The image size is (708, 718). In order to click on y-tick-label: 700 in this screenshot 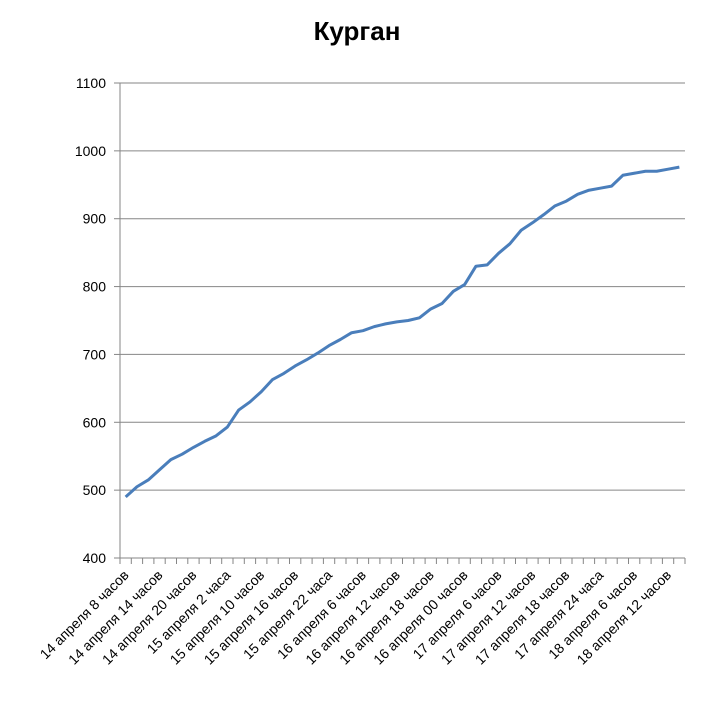, I will do `click(95, 354)`.